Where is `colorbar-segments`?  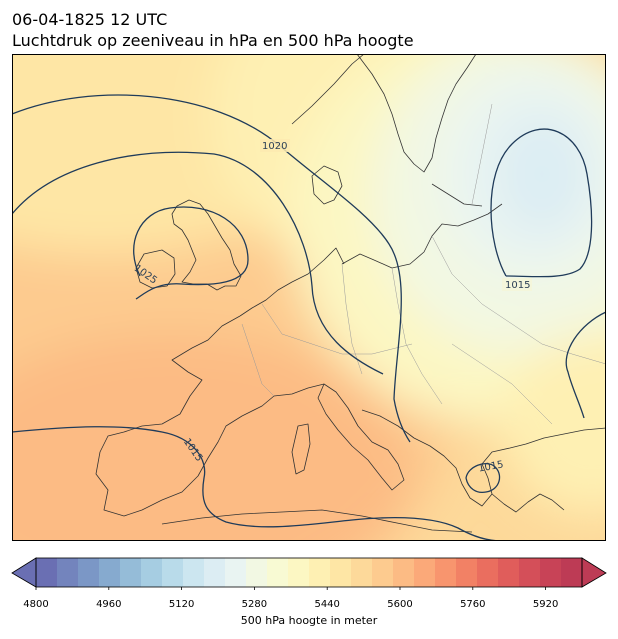 colorbar-segments is located at coordinates (309, 572).